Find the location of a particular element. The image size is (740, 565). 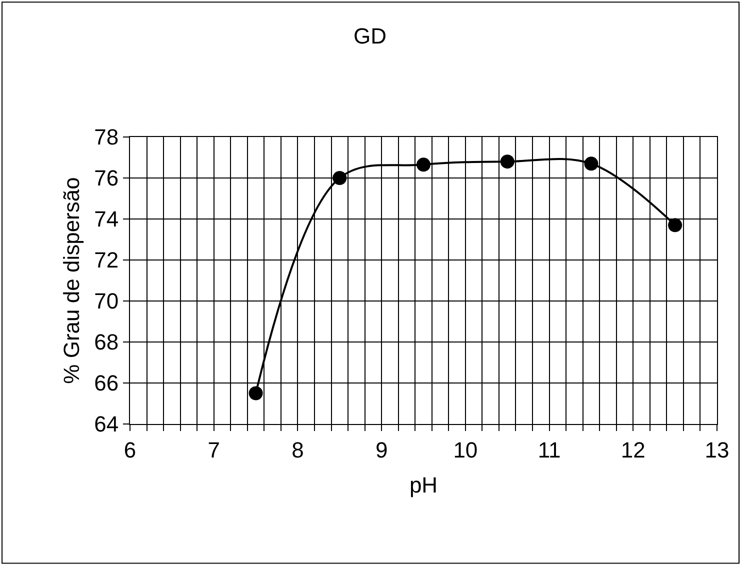

x-axis-title: pH is located at coordinates (423, 485).